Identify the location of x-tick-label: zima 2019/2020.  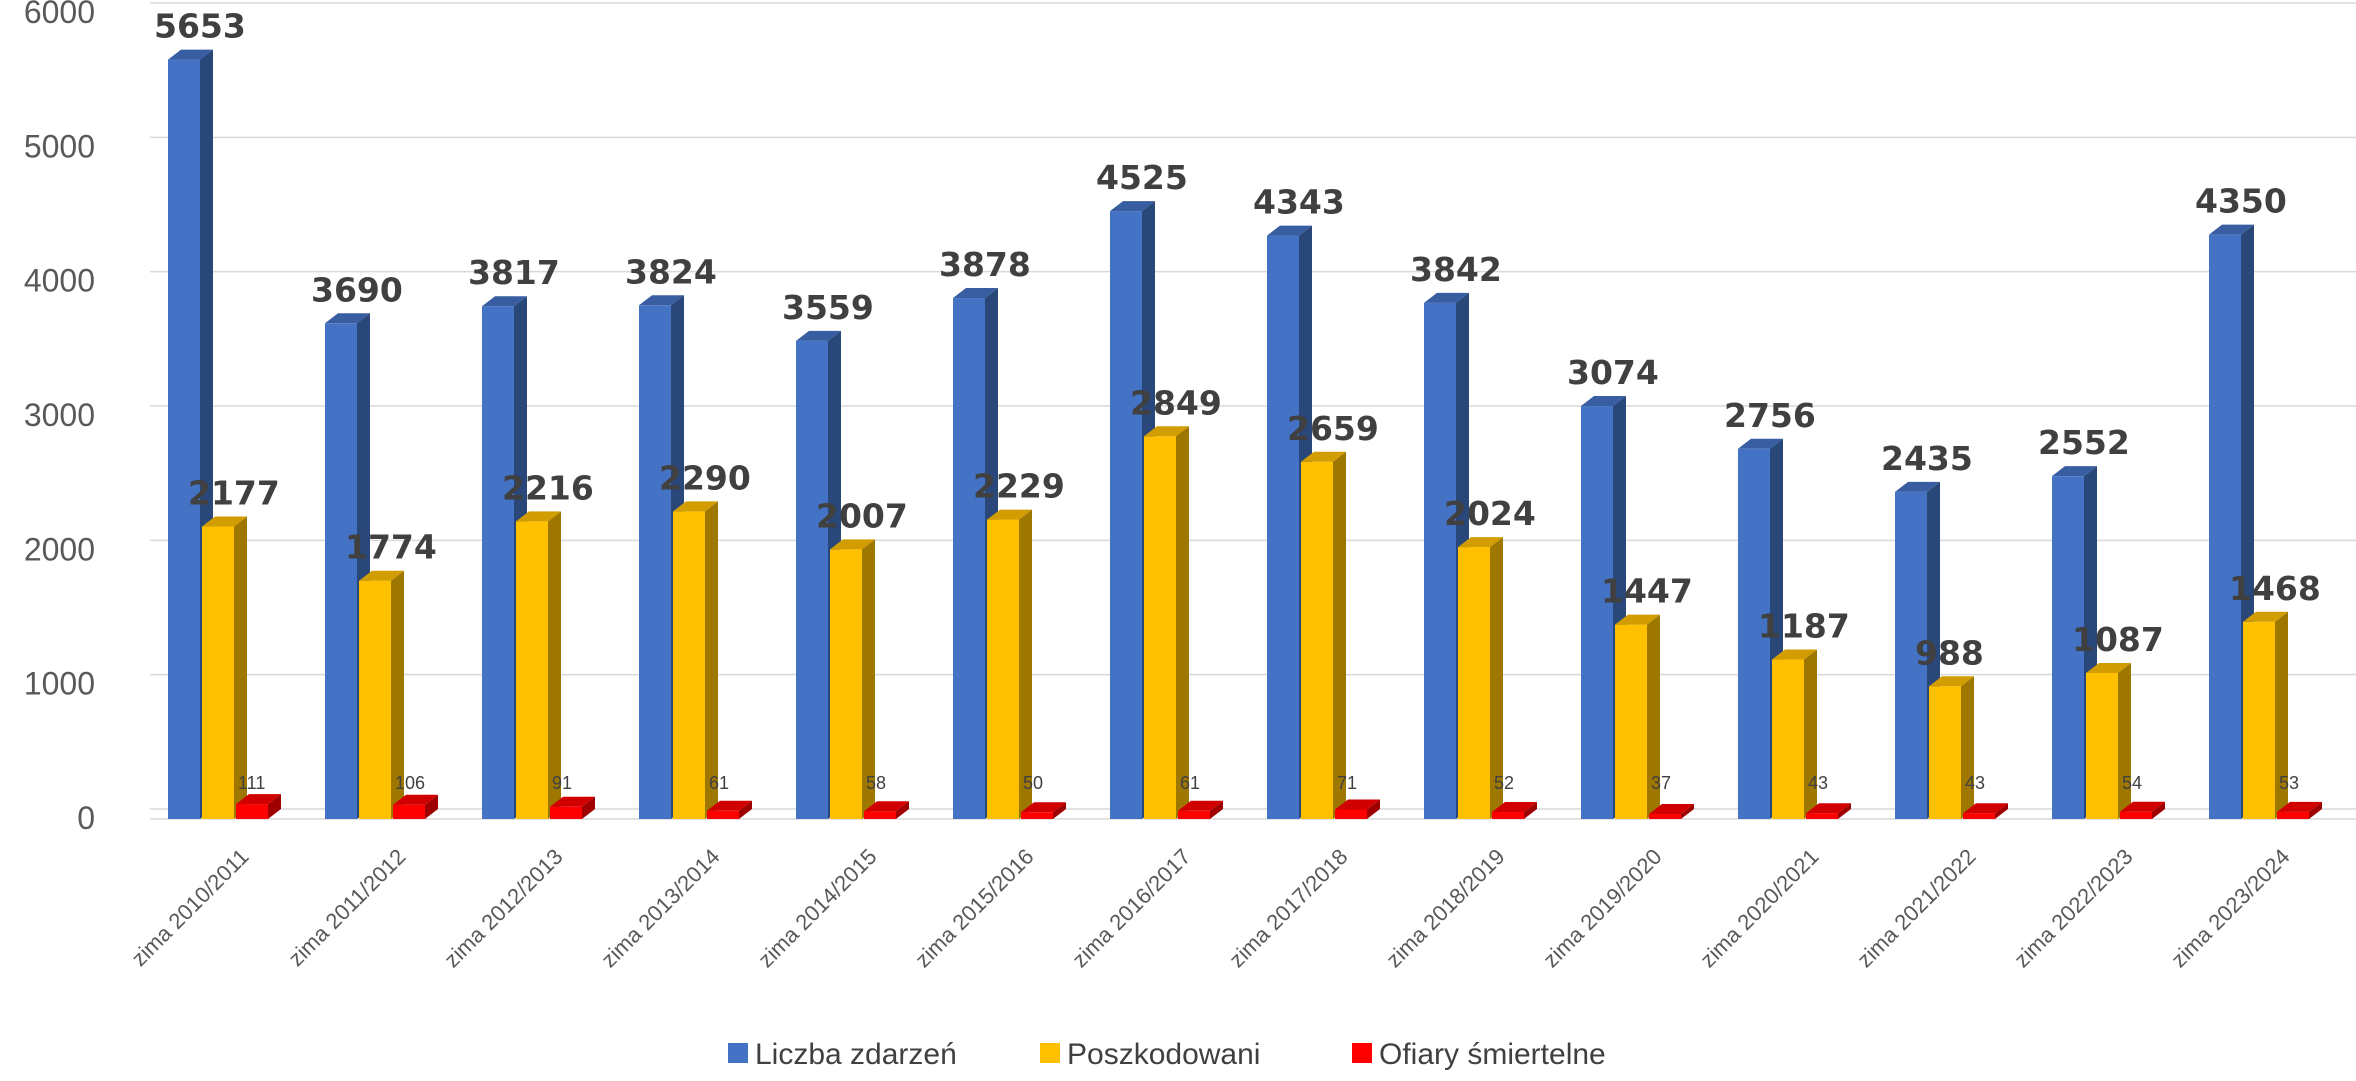
(1602, 908).